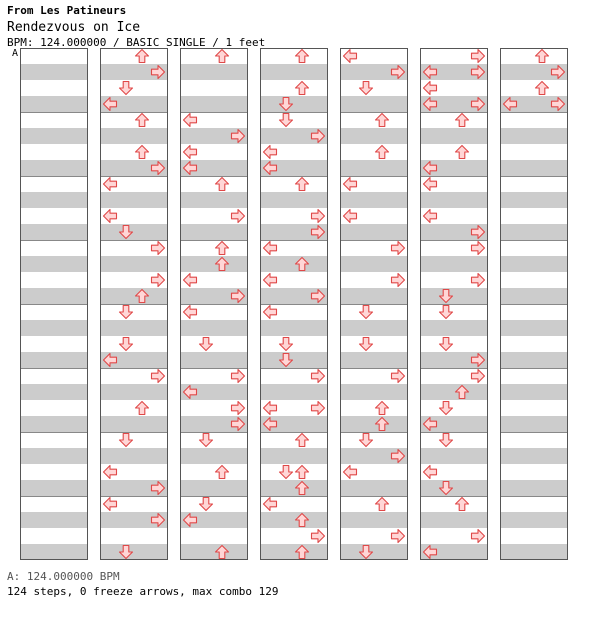 The image size is (592, 620). What do you see at coordinates (67, 10) in the screenshot?
I see `group-title: From Les Patineurs` at bounding box center [67, 10].